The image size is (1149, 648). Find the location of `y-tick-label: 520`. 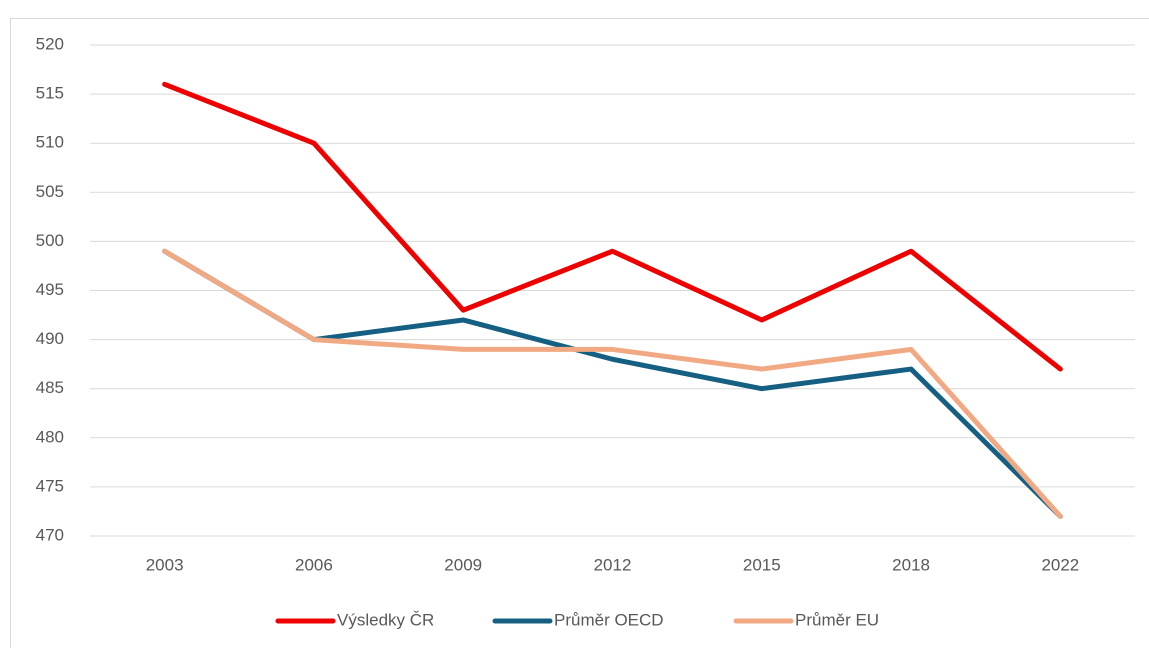

y-tick-label: 520 is located at coordinates (50, 43).